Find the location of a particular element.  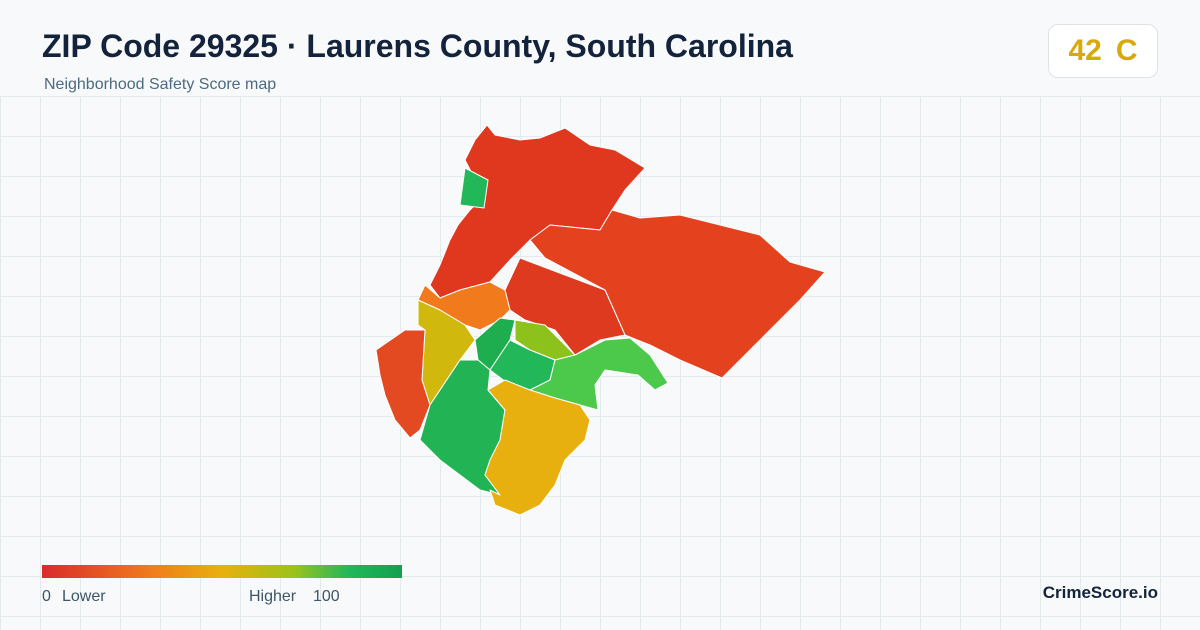

score-badge: 42 C is located at coordinates (1103, 51).